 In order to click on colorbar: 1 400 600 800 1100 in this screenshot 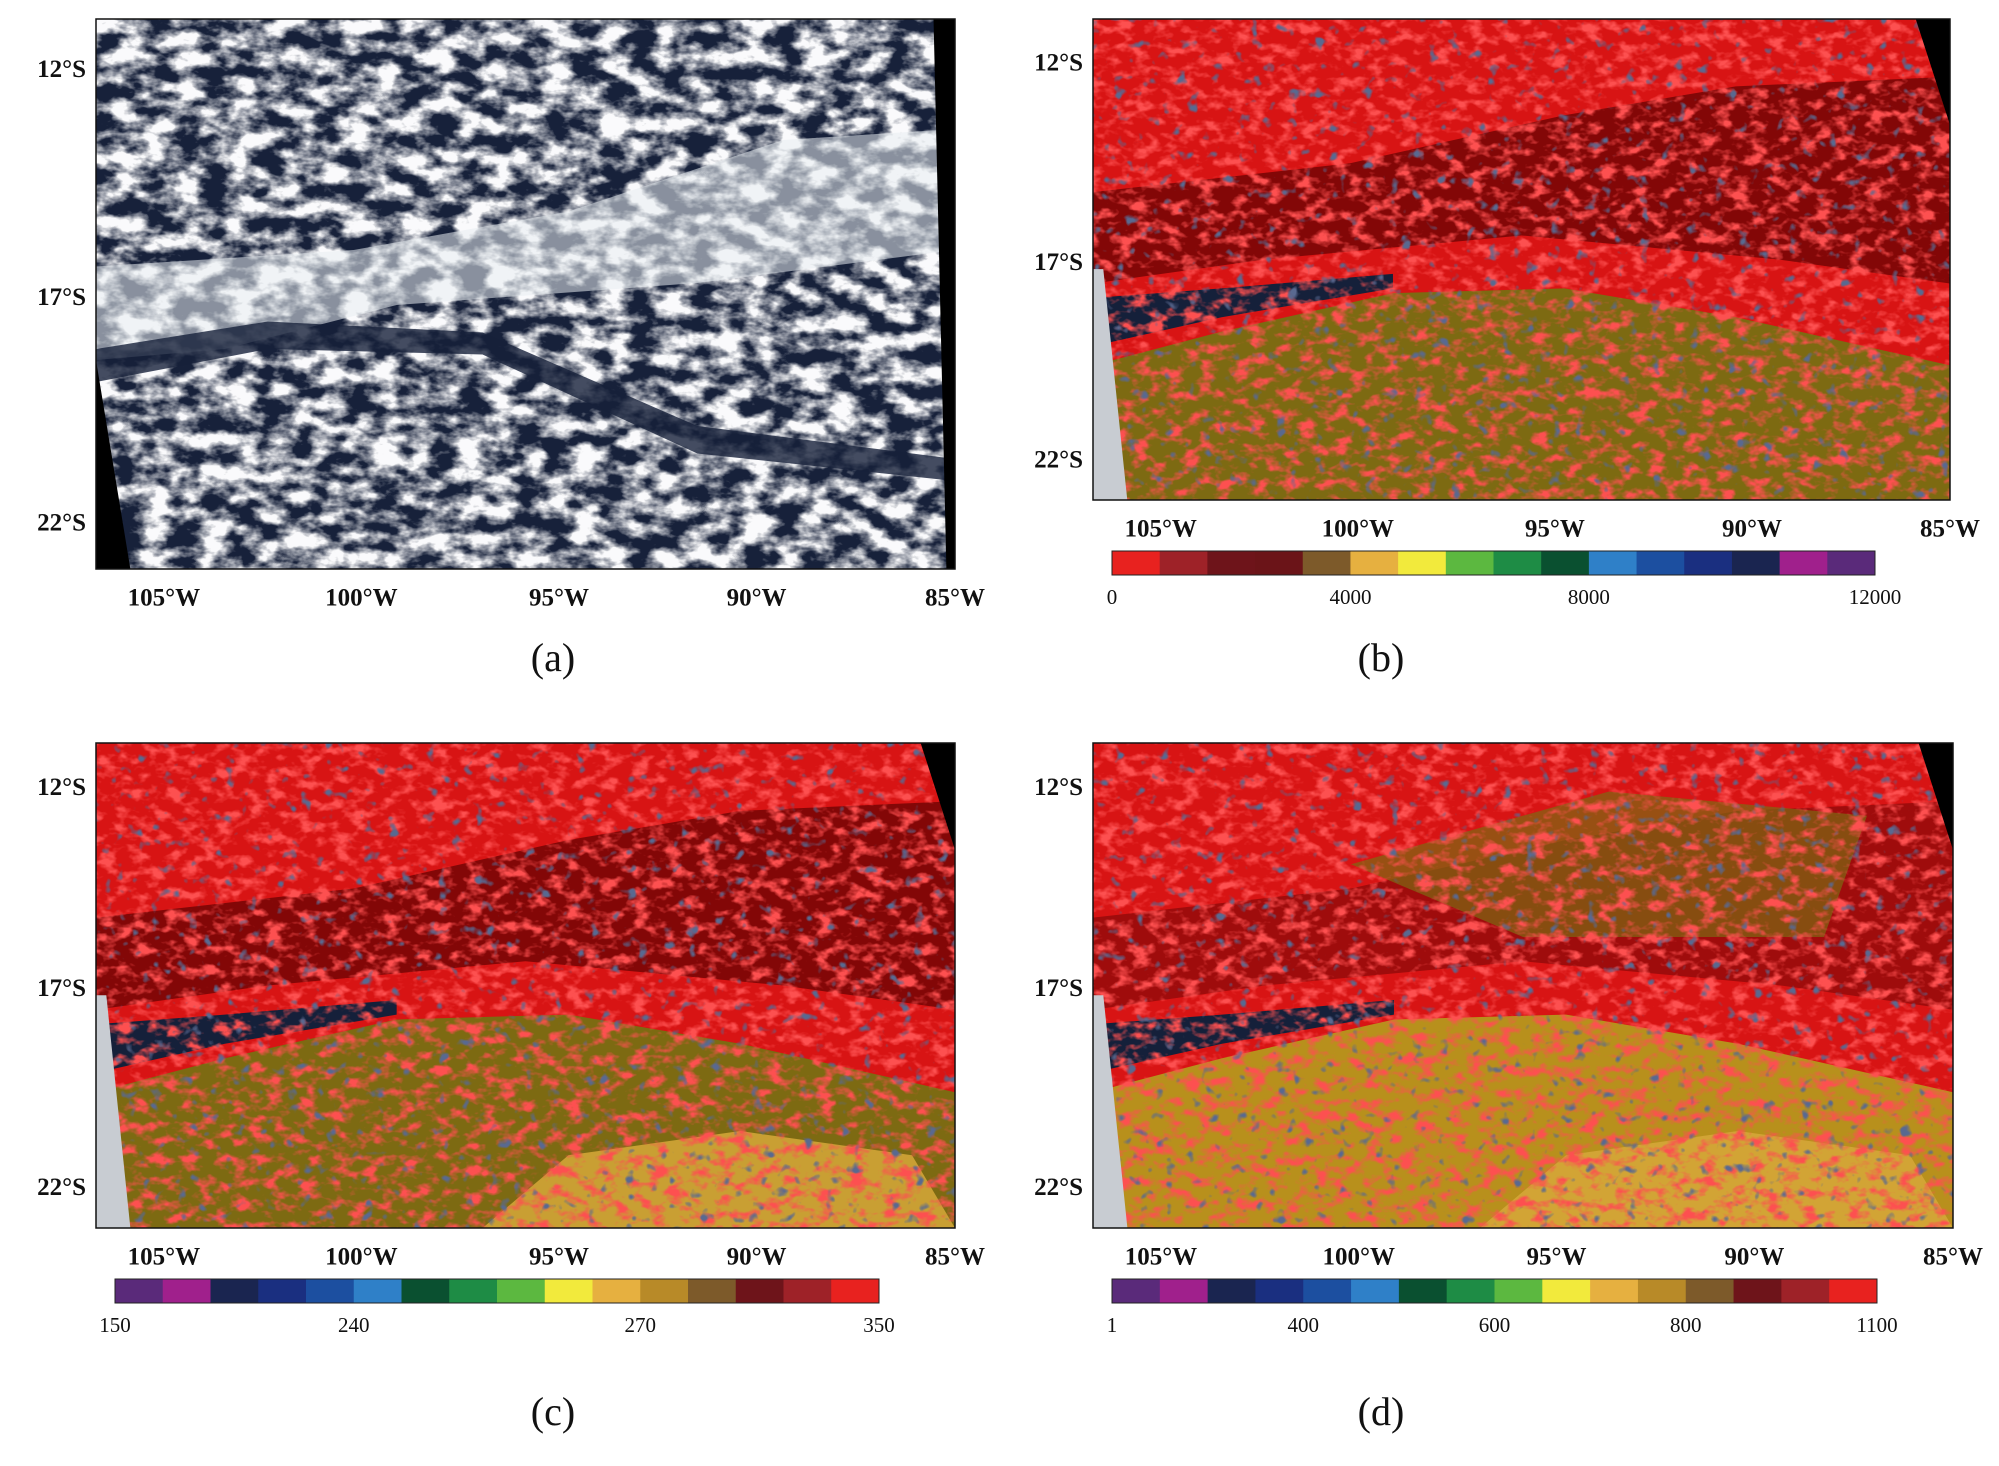, I will do `click(1502, 1307)`.